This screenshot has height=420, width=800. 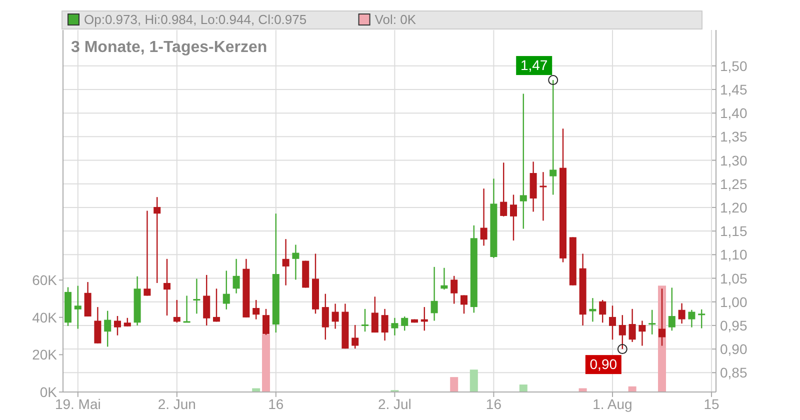 What do you see at coordinates (195, 19) in the screenshot?
I see `legend-label: Op:0.973, Hi:0.984, Lo:0.944, Cl:0.975` at bounding box center [195, 19].